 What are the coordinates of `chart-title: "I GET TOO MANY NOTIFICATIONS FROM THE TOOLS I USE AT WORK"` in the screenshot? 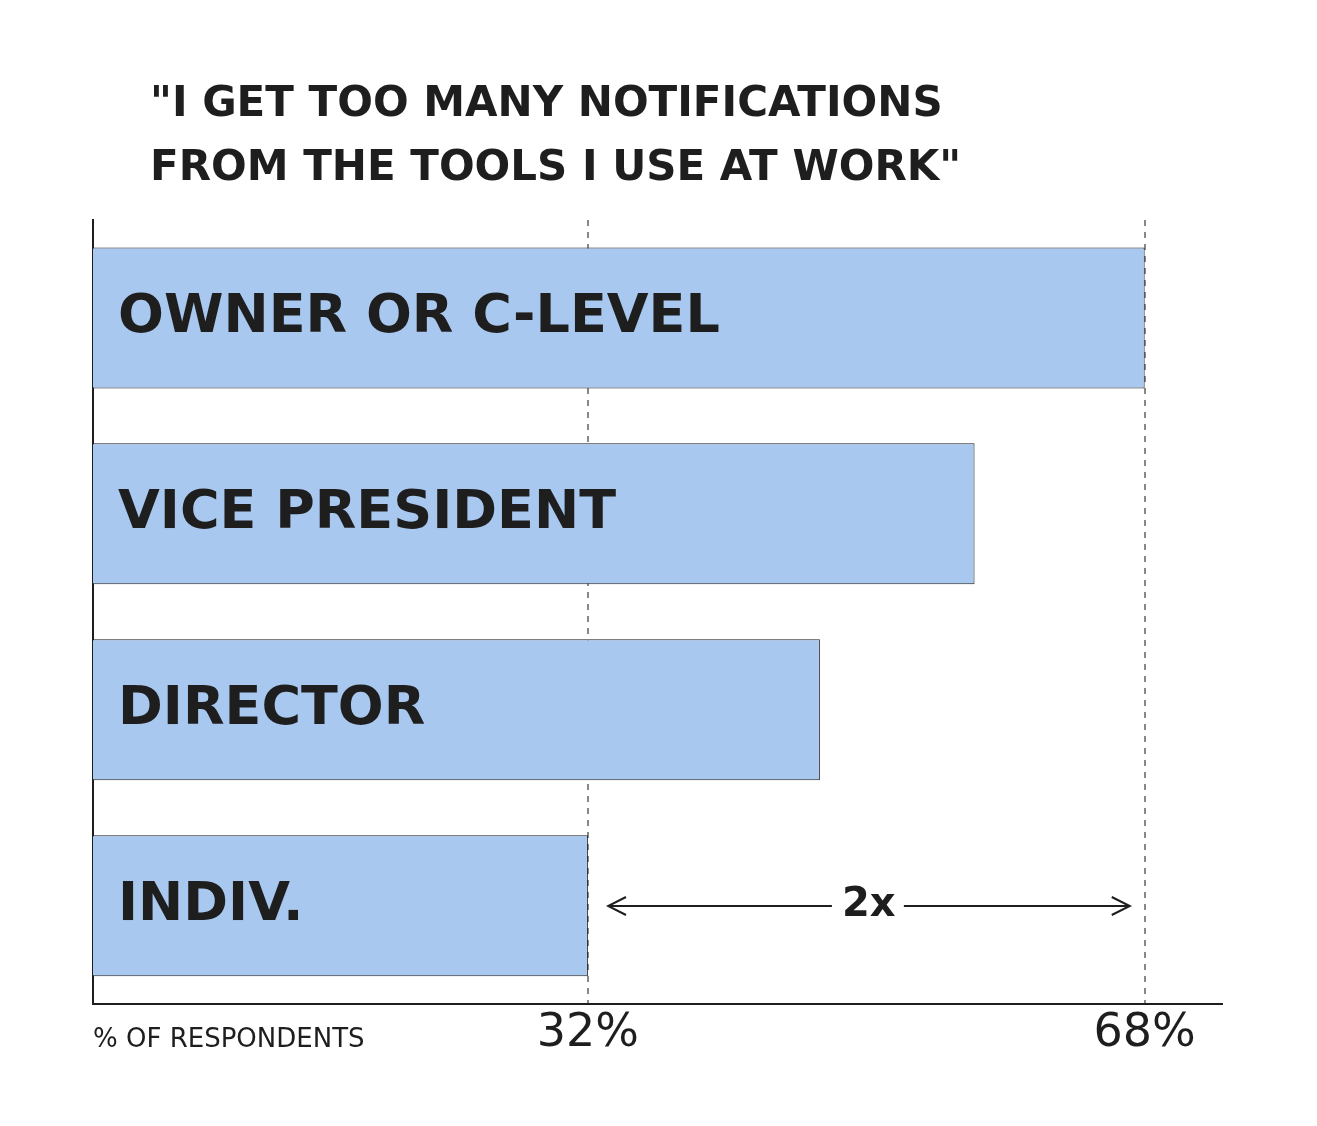 It's located at (556, 134).